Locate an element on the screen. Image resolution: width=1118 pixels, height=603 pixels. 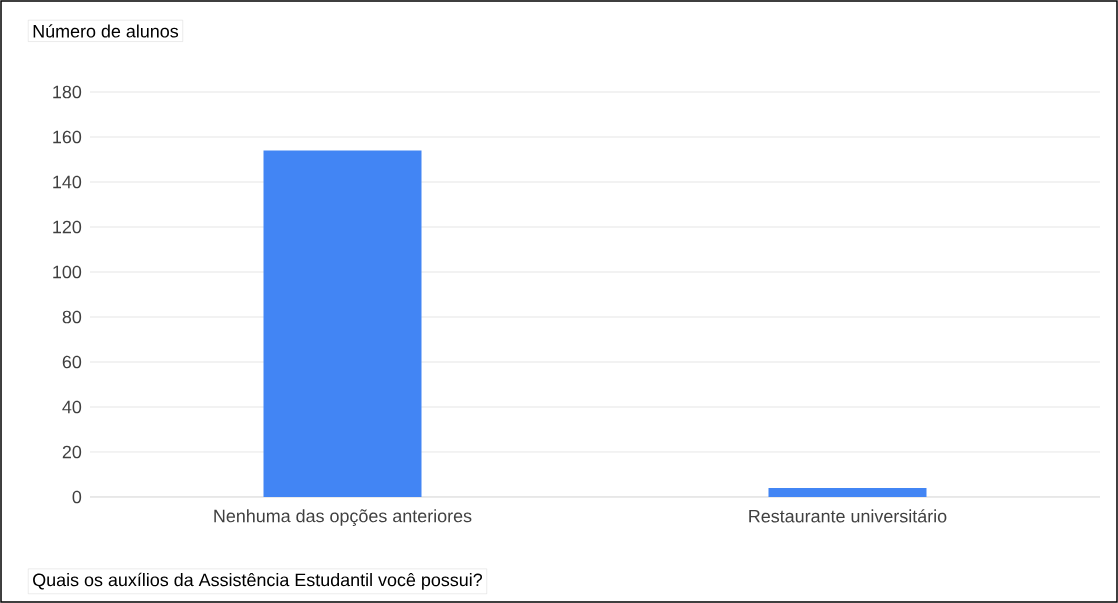
y-tick-label: 60 is located at coordinates (72, 362).